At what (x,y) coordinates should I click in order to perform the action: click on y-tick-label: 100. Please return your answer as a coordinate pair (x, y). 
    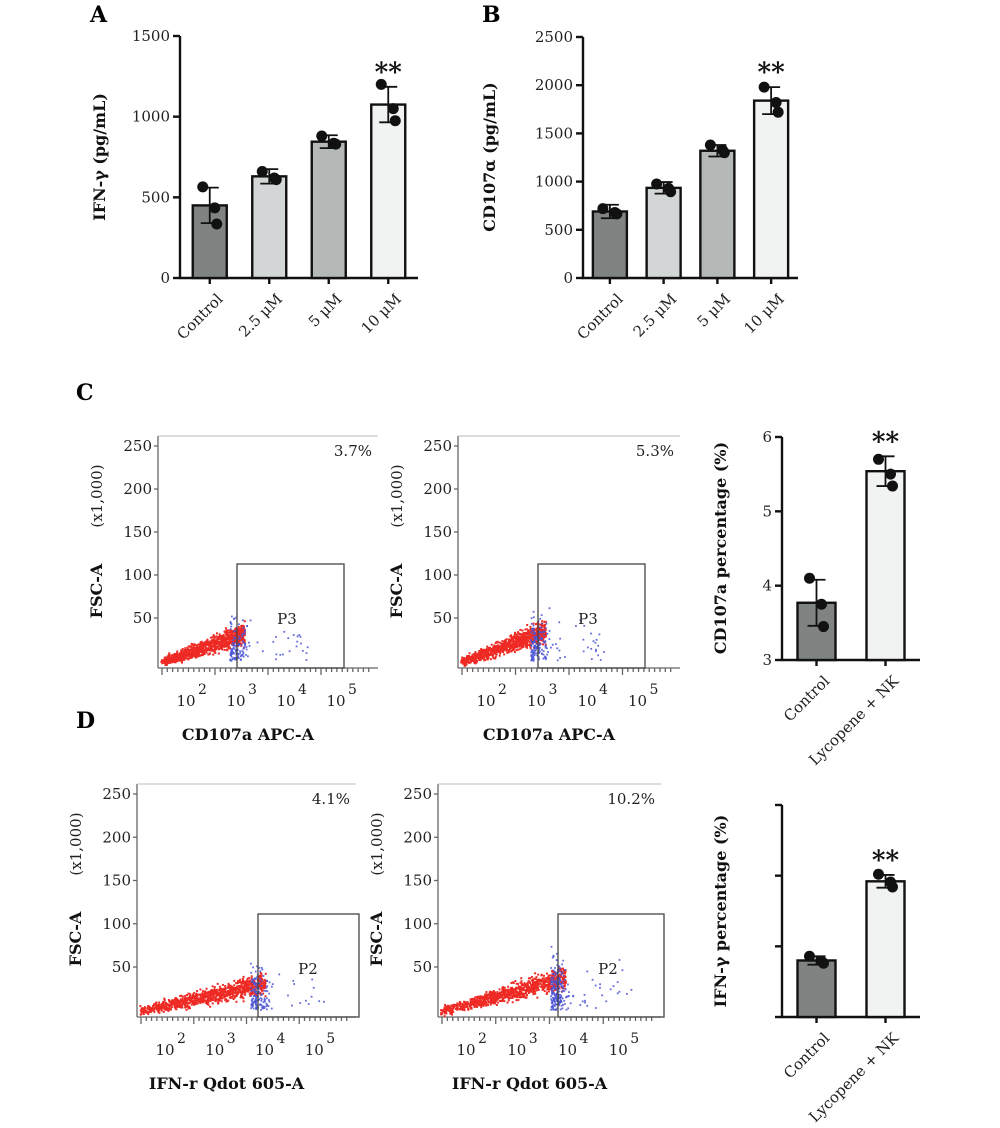
    Looking at the image, I should click on (437, 575).